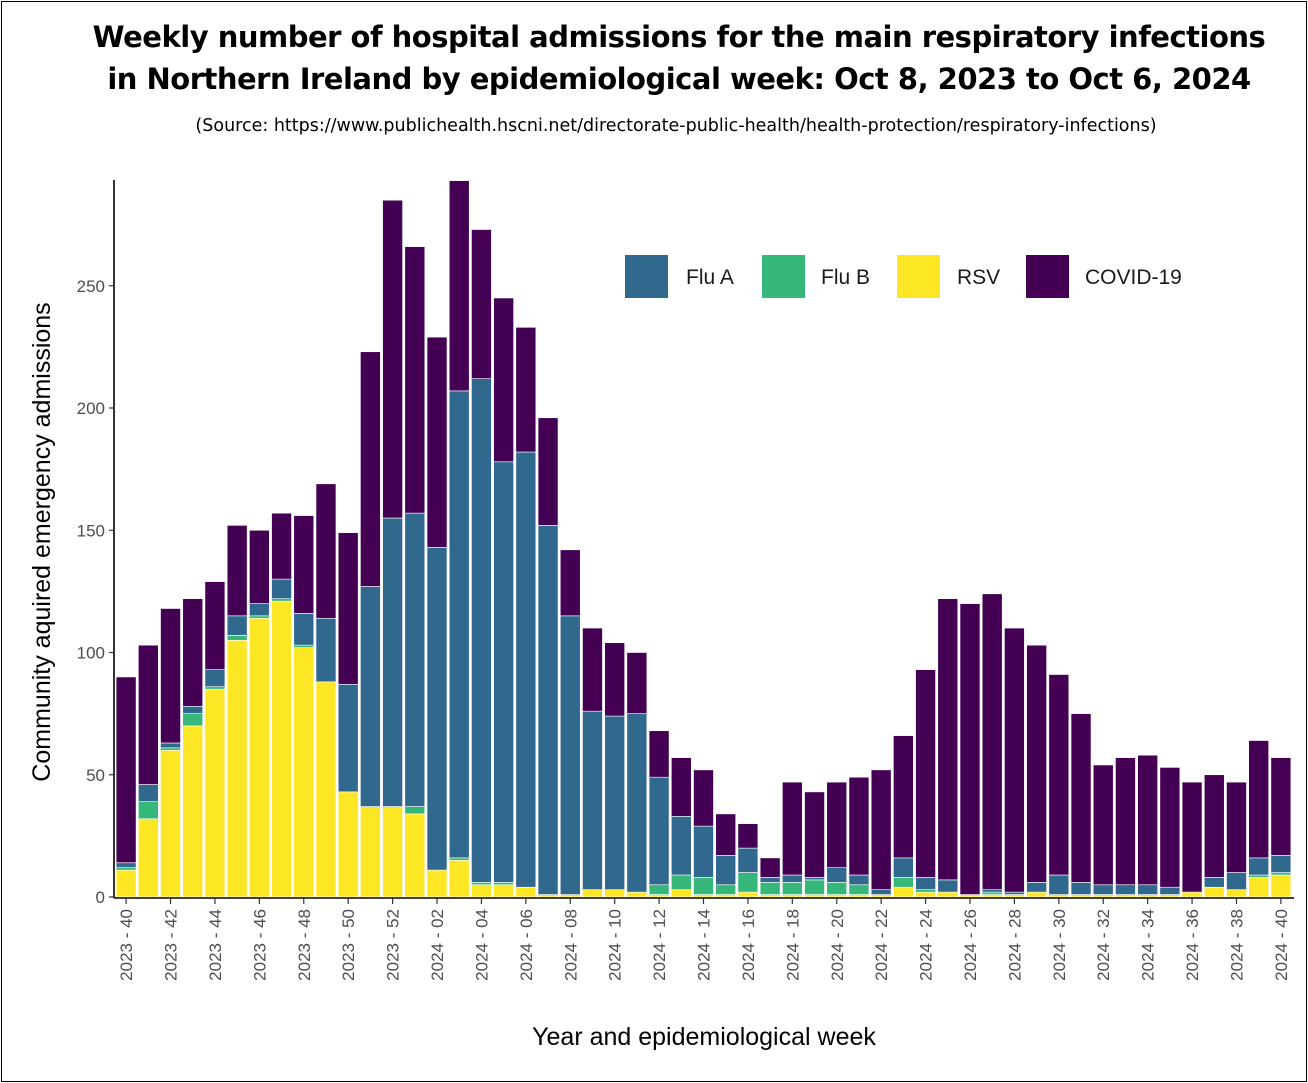  Describe the element at coordinates (845, 277) in the screenshot. I see `legend-label-flu-b: Flu B` at that location.